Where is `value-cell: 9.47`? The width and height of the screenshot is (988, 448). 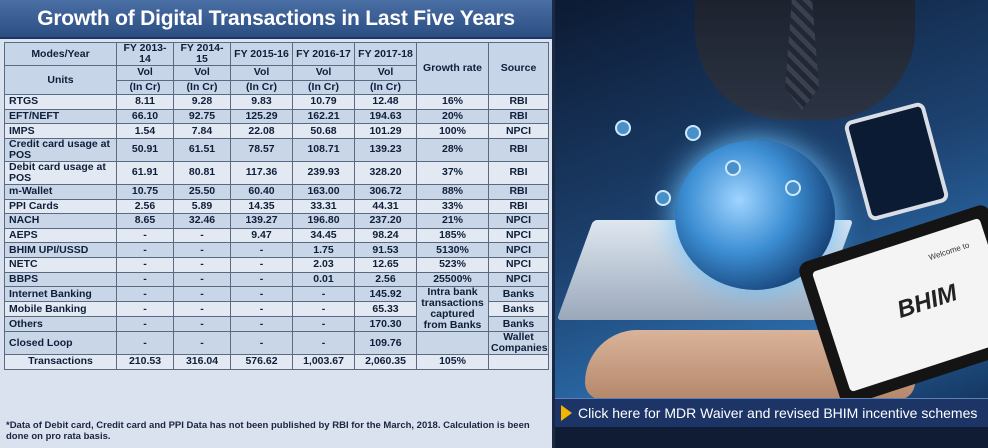
value-cell: 9.47 is located at coordinates (261, 235).